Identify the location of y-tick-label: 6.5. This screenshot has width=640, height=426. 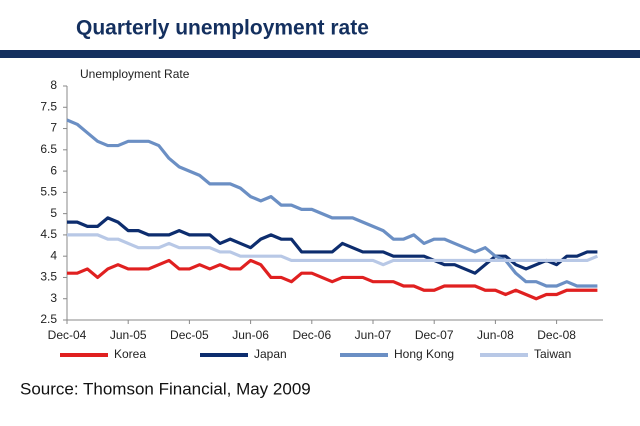
(48, 149).